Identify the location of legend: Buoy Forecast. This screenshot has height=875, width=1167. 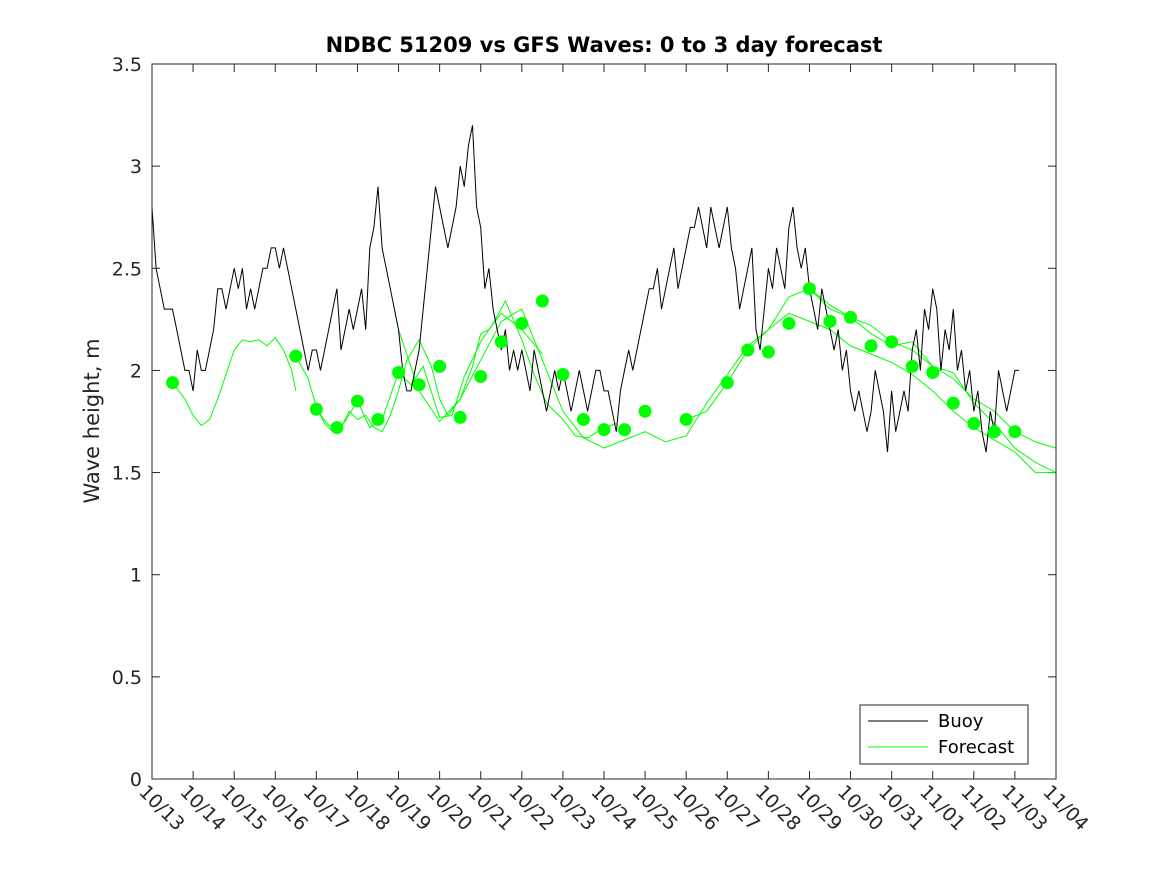
(944, 734).